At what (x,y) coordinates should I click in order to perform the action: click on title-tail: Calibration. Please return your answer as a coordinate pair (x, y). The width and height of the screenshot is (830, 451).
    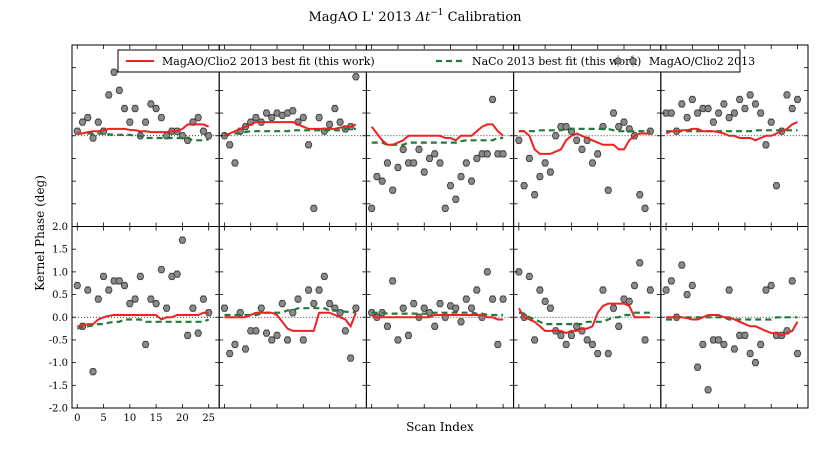
    Looking at the image, I should click on (485, 17).